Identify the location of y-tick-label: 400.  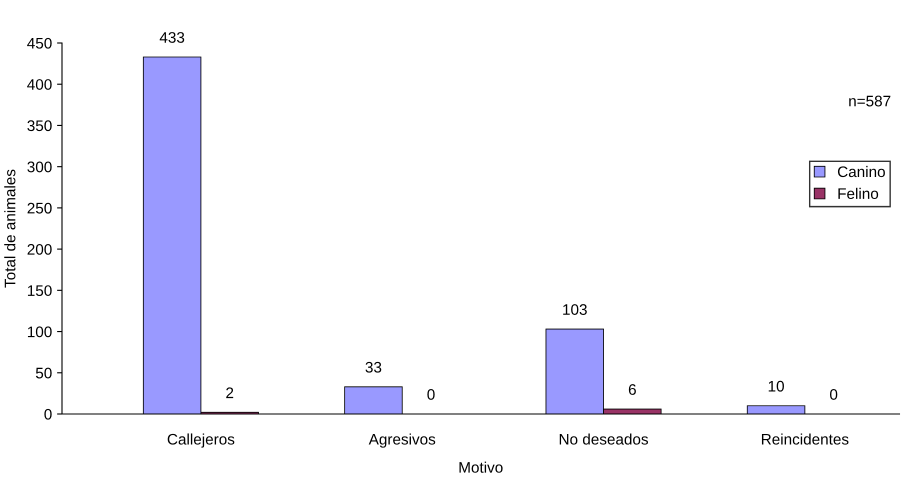
(39, 84).